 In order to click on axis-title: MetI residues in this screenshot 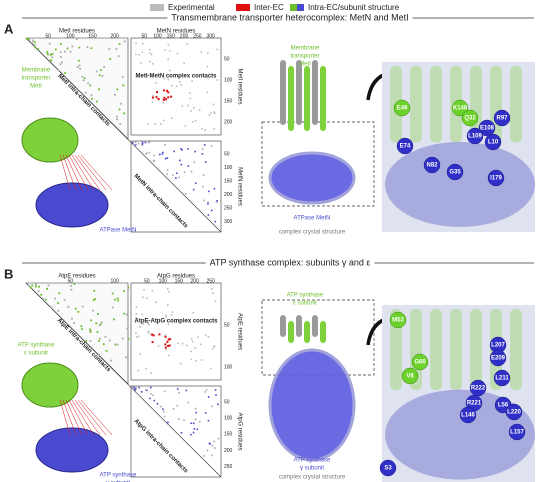, I will do `click(77, 32)`.